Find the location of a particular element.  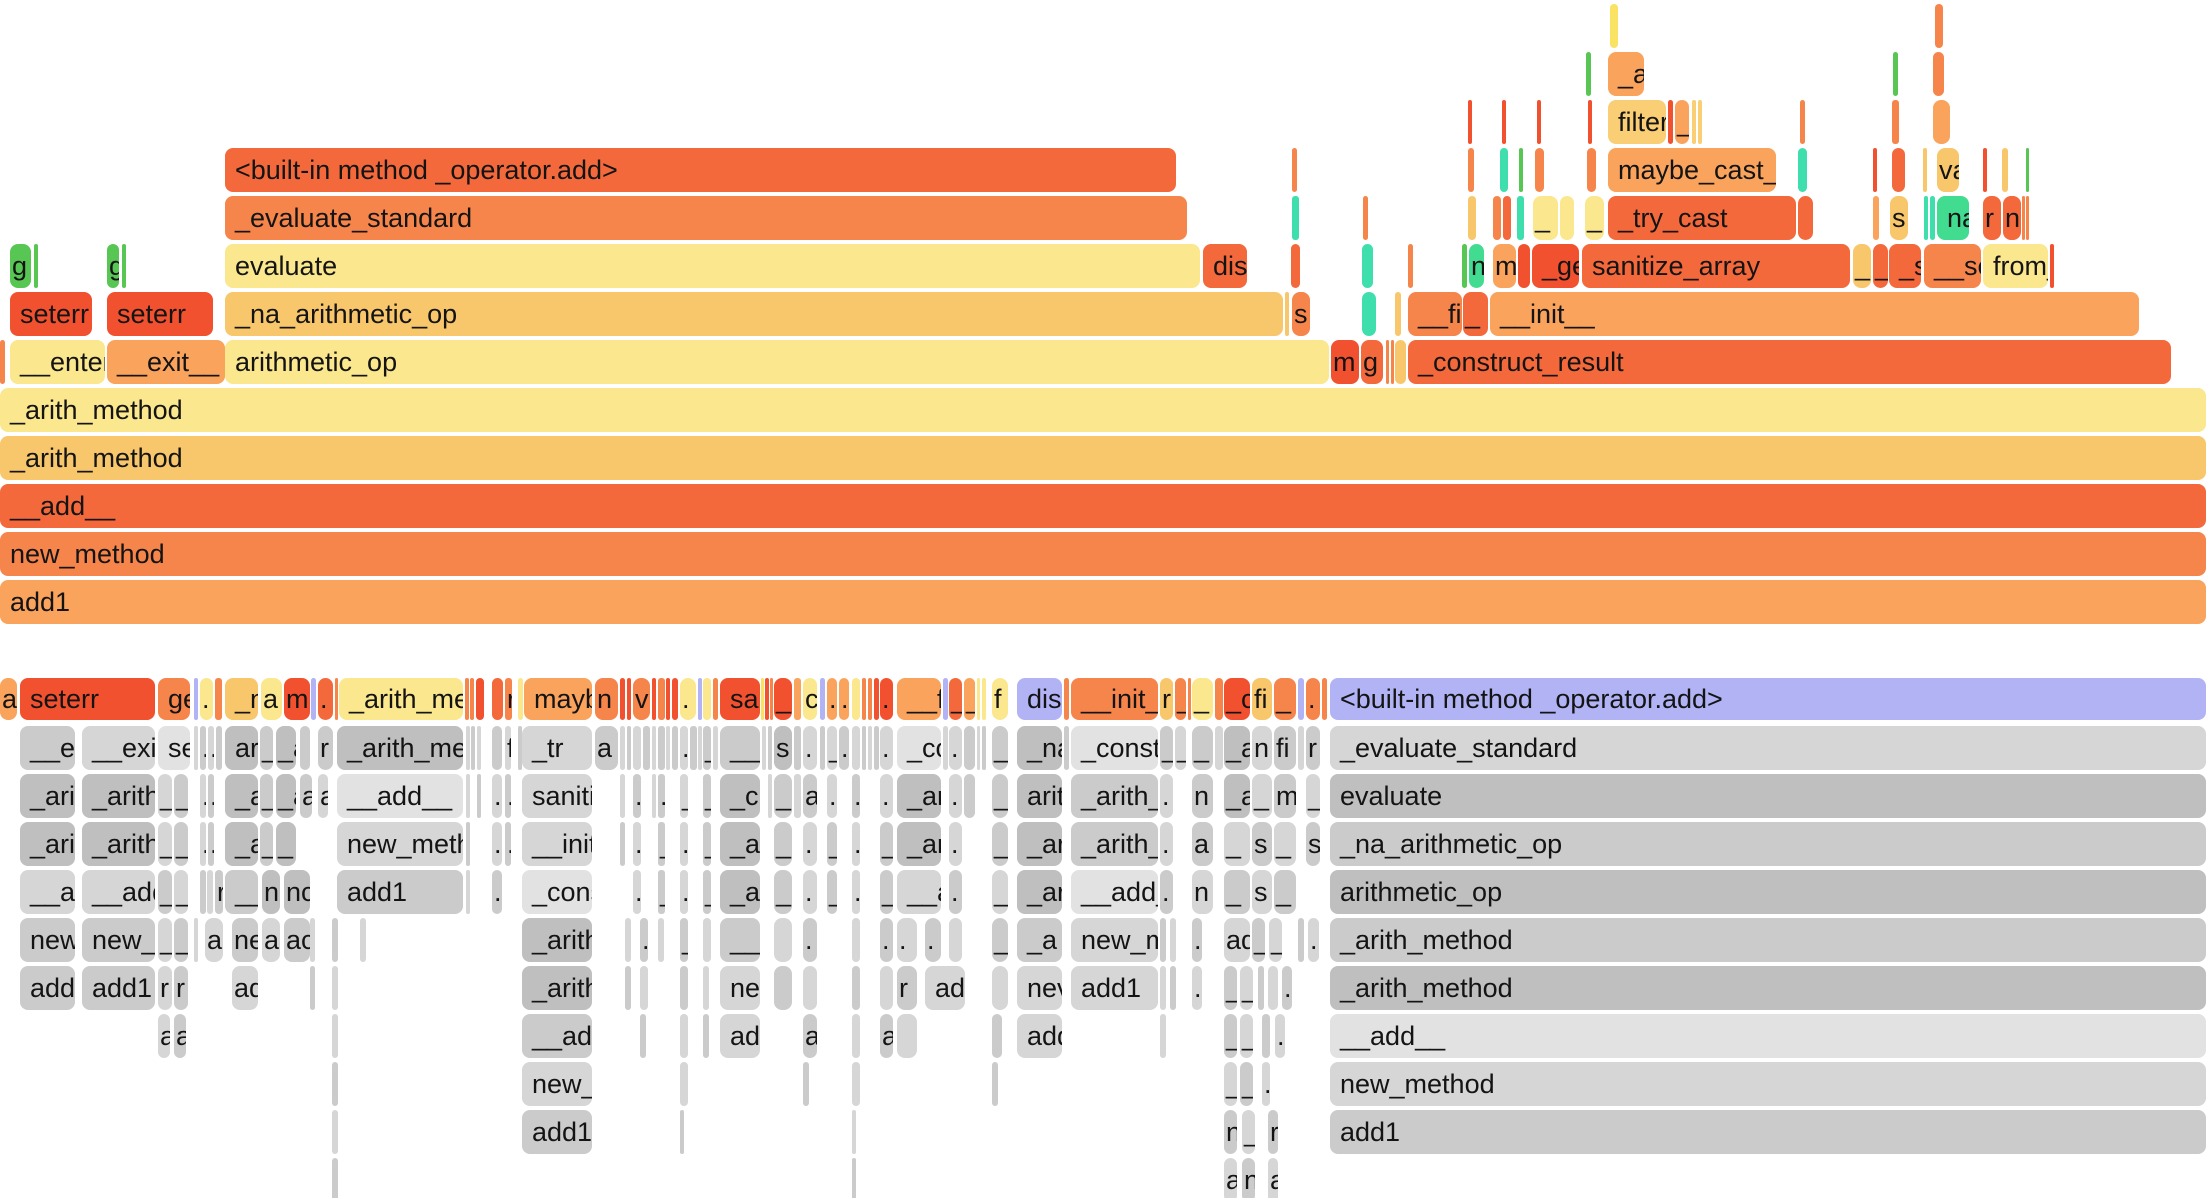

frame-bar: _na_arithmetic_op is located at coordinates (1768, 844).